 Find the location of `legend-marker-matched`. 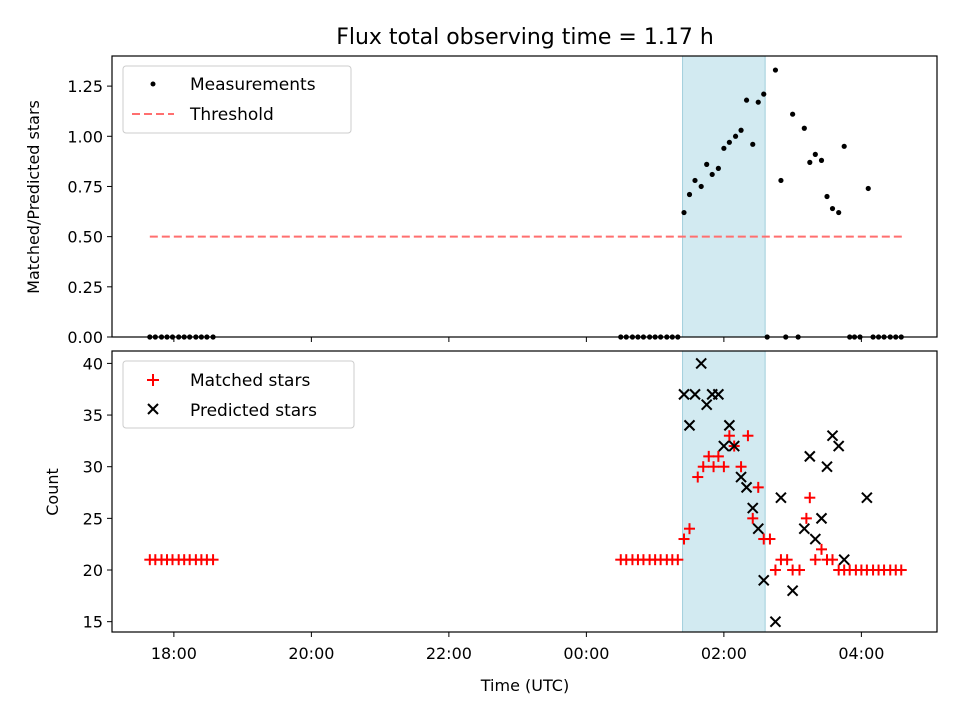

legend-marker-matched is located at coordinates (153, 380).